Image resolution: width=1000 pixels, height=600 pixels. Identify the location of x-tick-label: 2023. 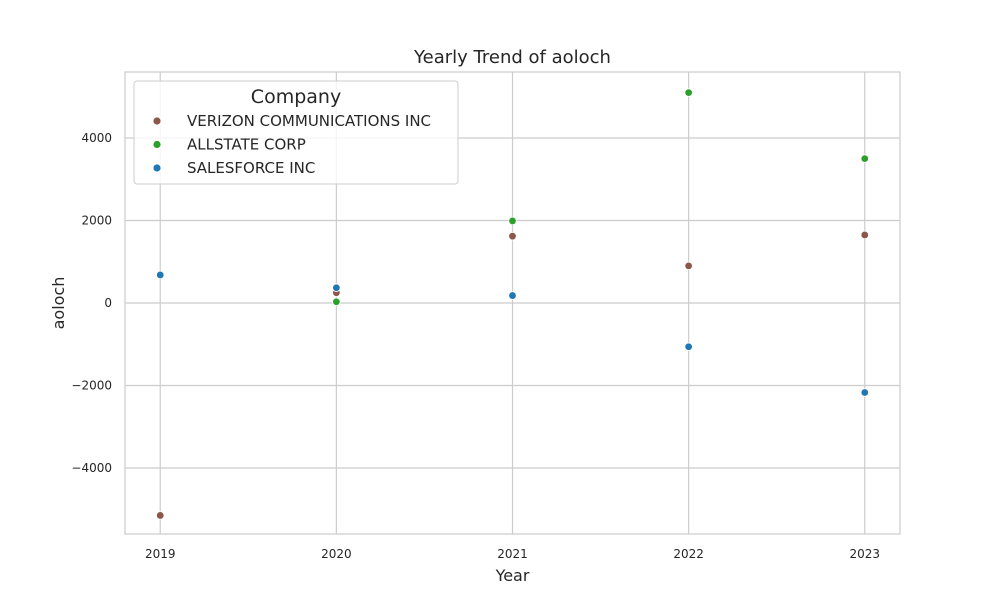
(864, 554).